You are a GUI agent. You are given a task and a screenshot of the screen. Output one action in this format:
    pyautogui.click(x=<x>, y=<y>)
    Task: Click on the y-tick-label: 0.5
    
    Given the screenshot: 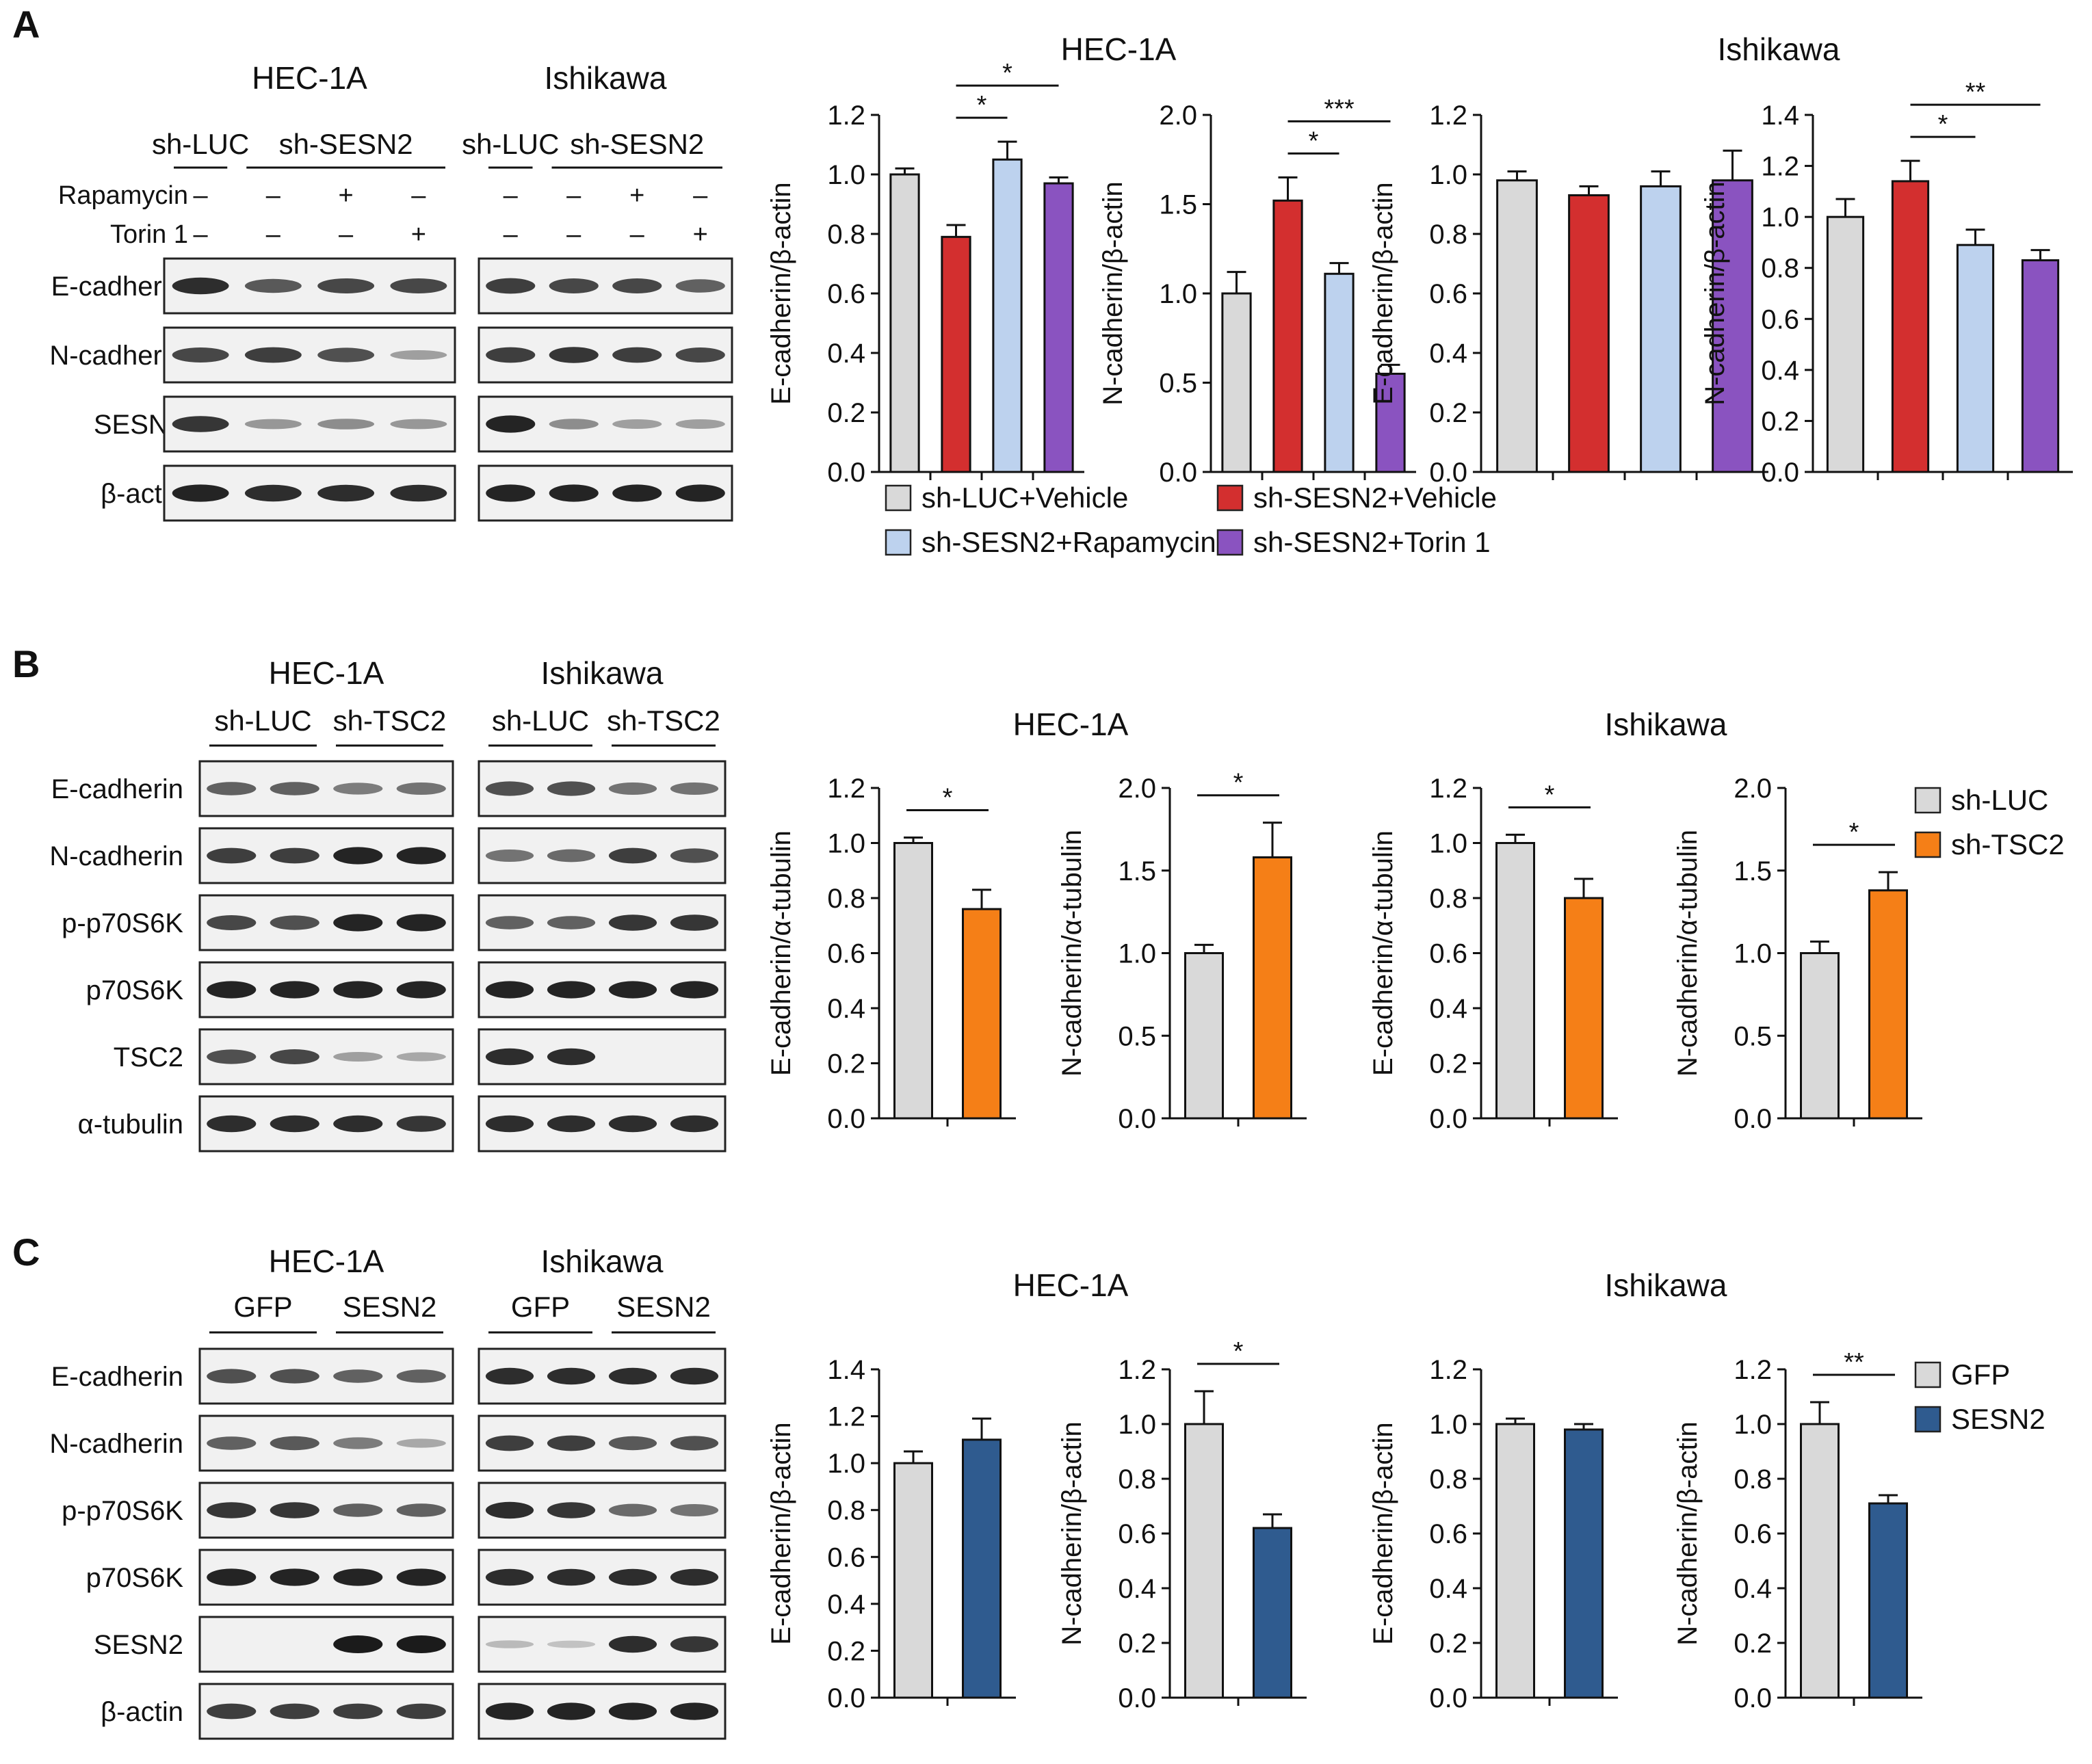 What is the action you would take?
    pyautogui.click(x=1178, y=384)
    